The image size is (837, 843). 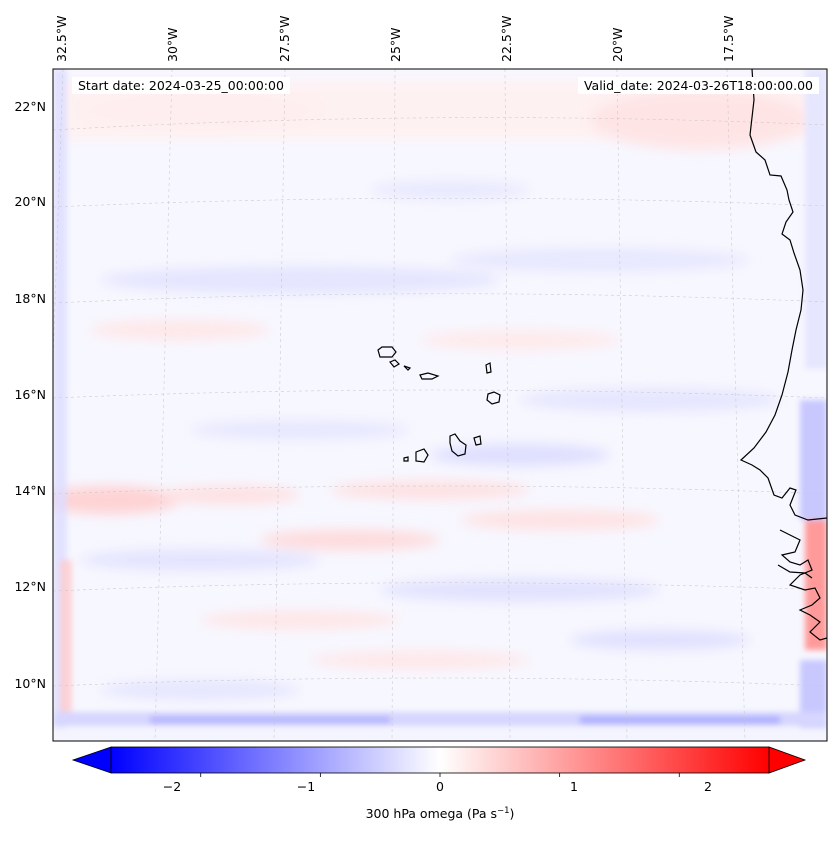 I want to click on colorbar, so click(x=439, y=761).